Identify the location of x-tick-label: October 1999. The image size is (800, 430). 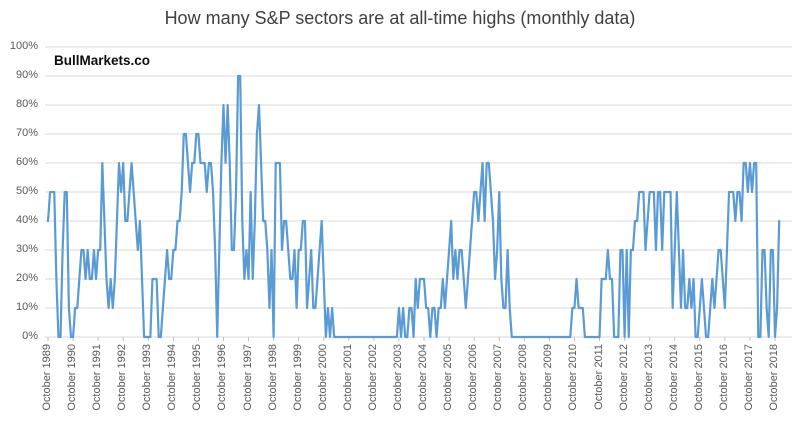
(297, 377).